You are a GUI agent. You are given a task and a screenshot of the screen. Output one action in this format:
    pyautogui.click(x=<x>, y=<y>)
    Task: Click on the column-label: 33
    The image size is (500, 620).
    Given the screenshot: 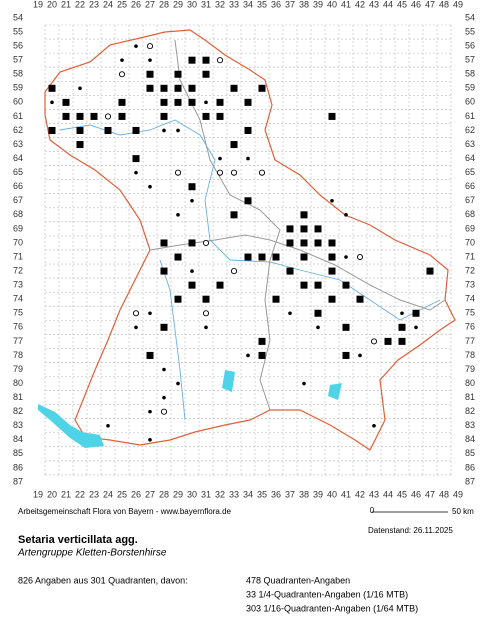 What is the action you would take?
    pyautogui.click(x=234, y=4)
    